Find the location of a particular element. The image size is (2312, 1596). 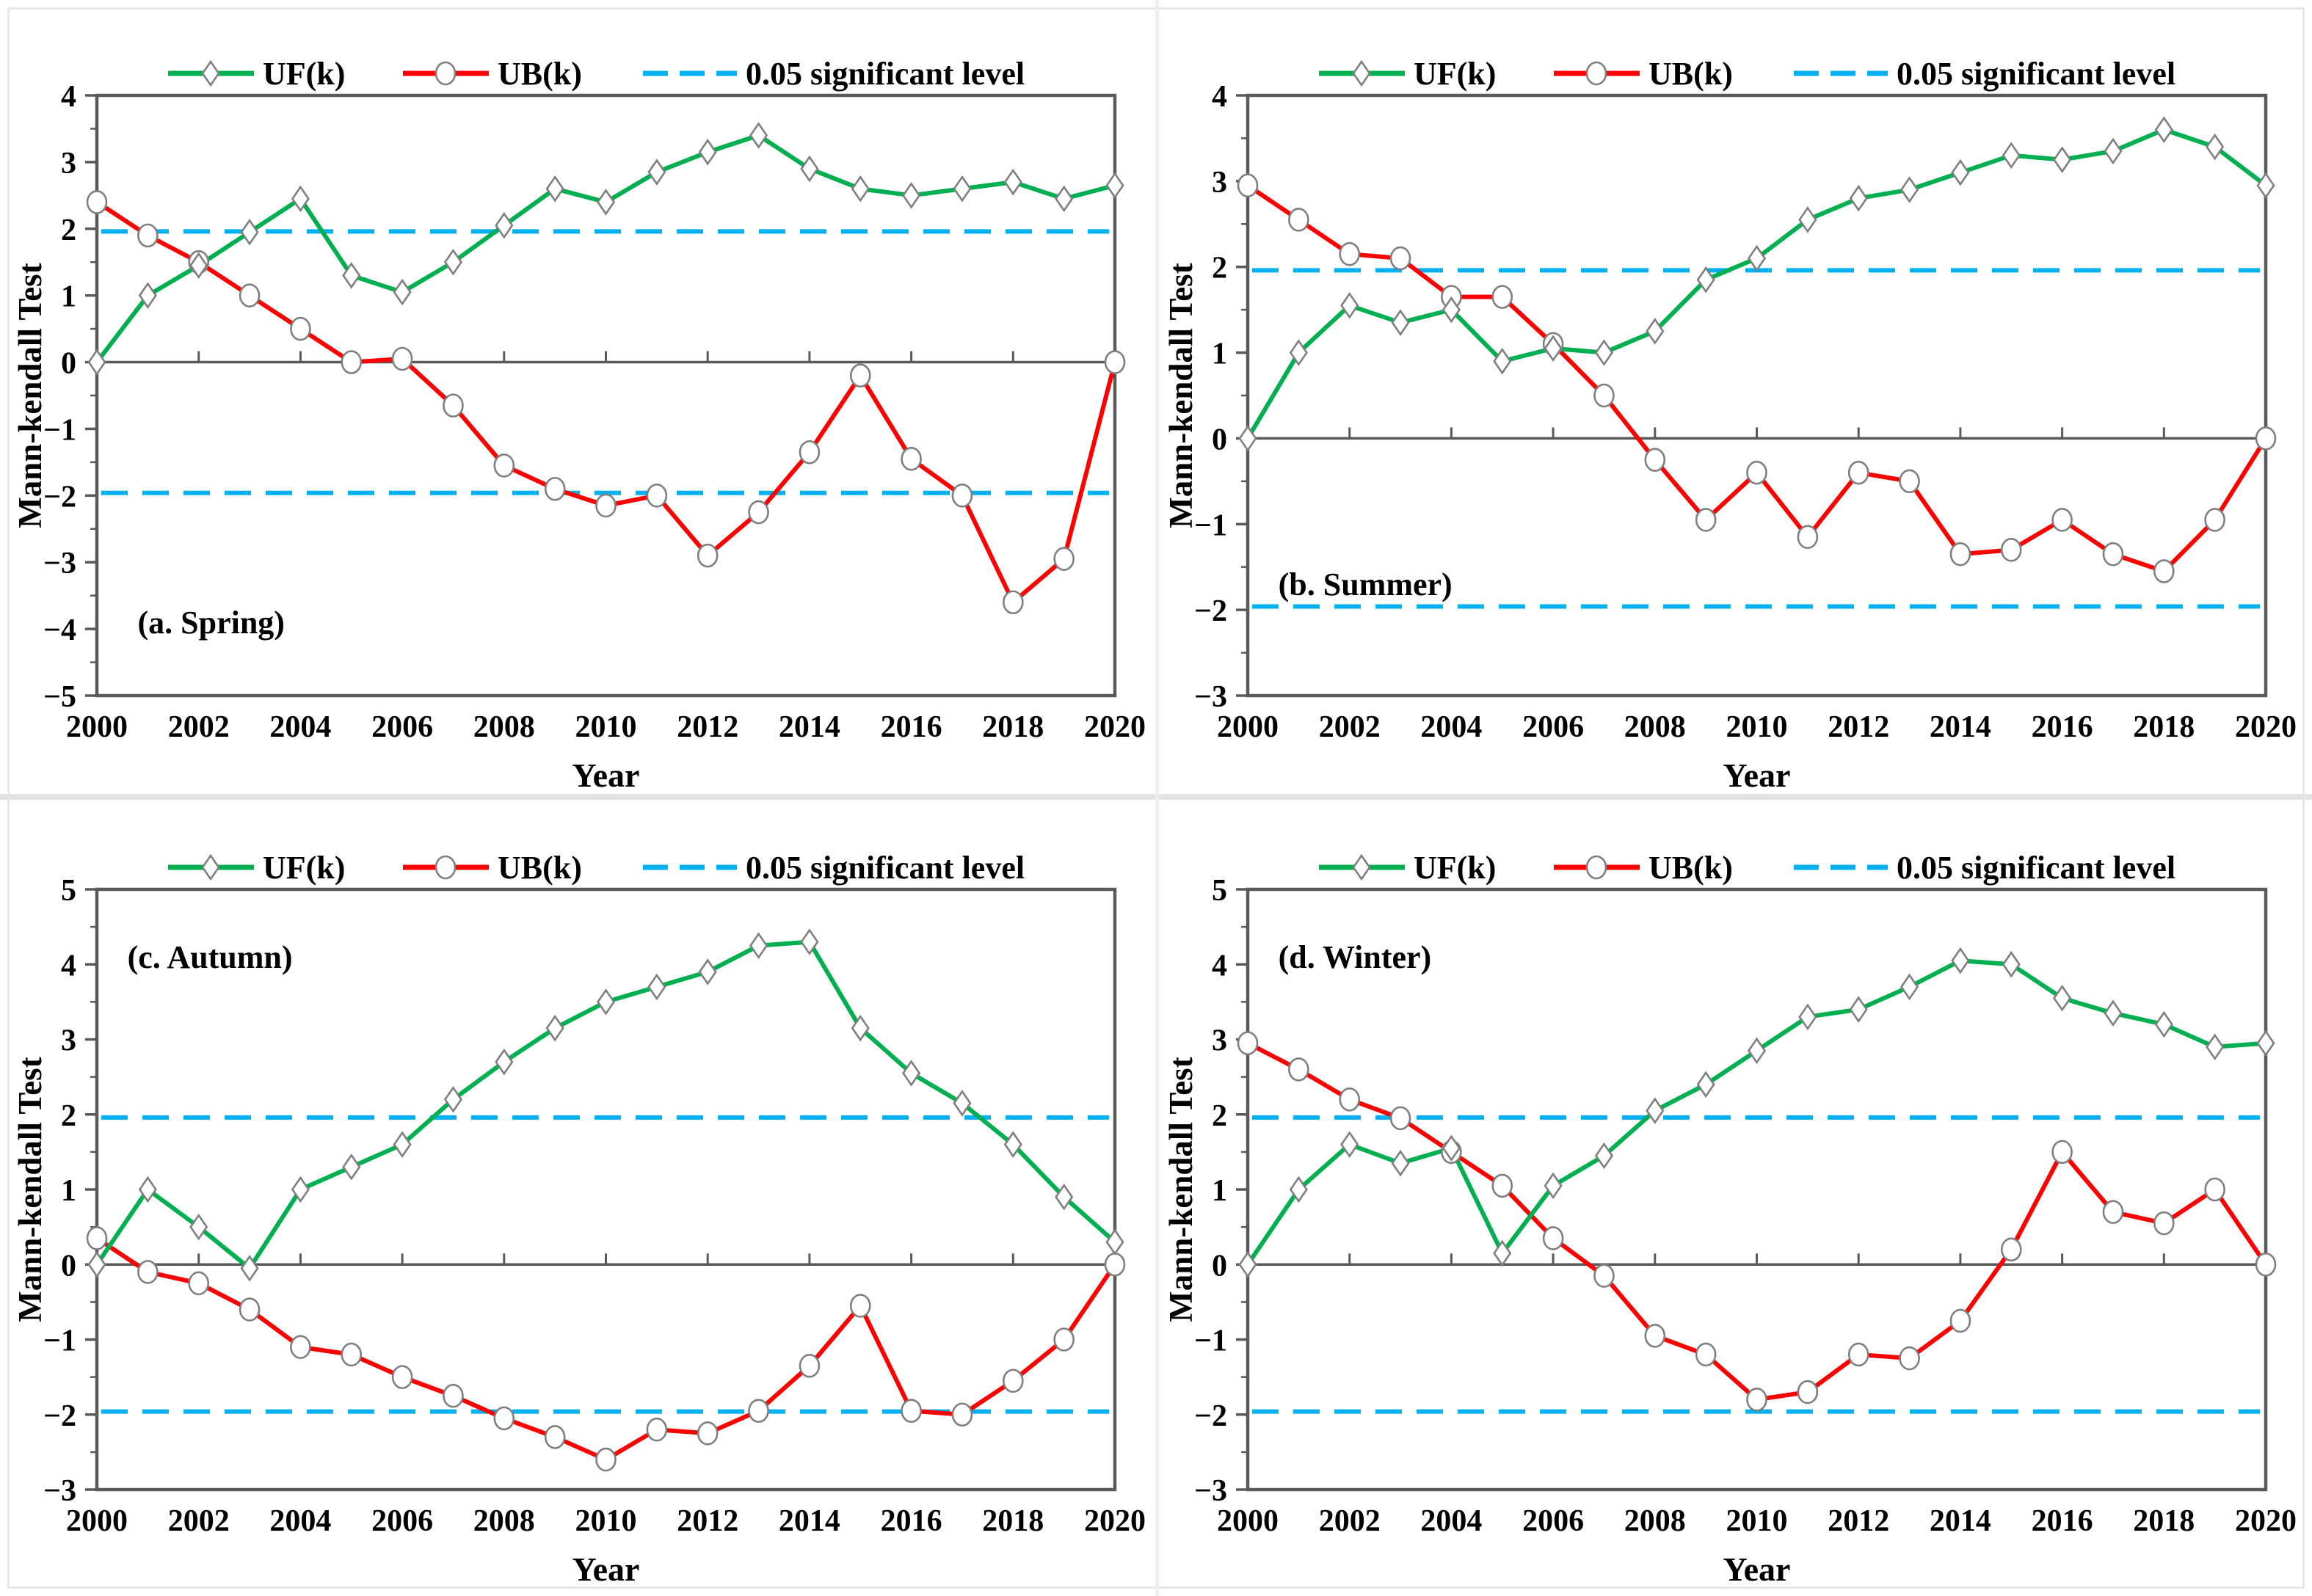

y-axis: −5 −4 −3 −2 −1 0 1 2 3 4 is located at coordinates (70, 397).